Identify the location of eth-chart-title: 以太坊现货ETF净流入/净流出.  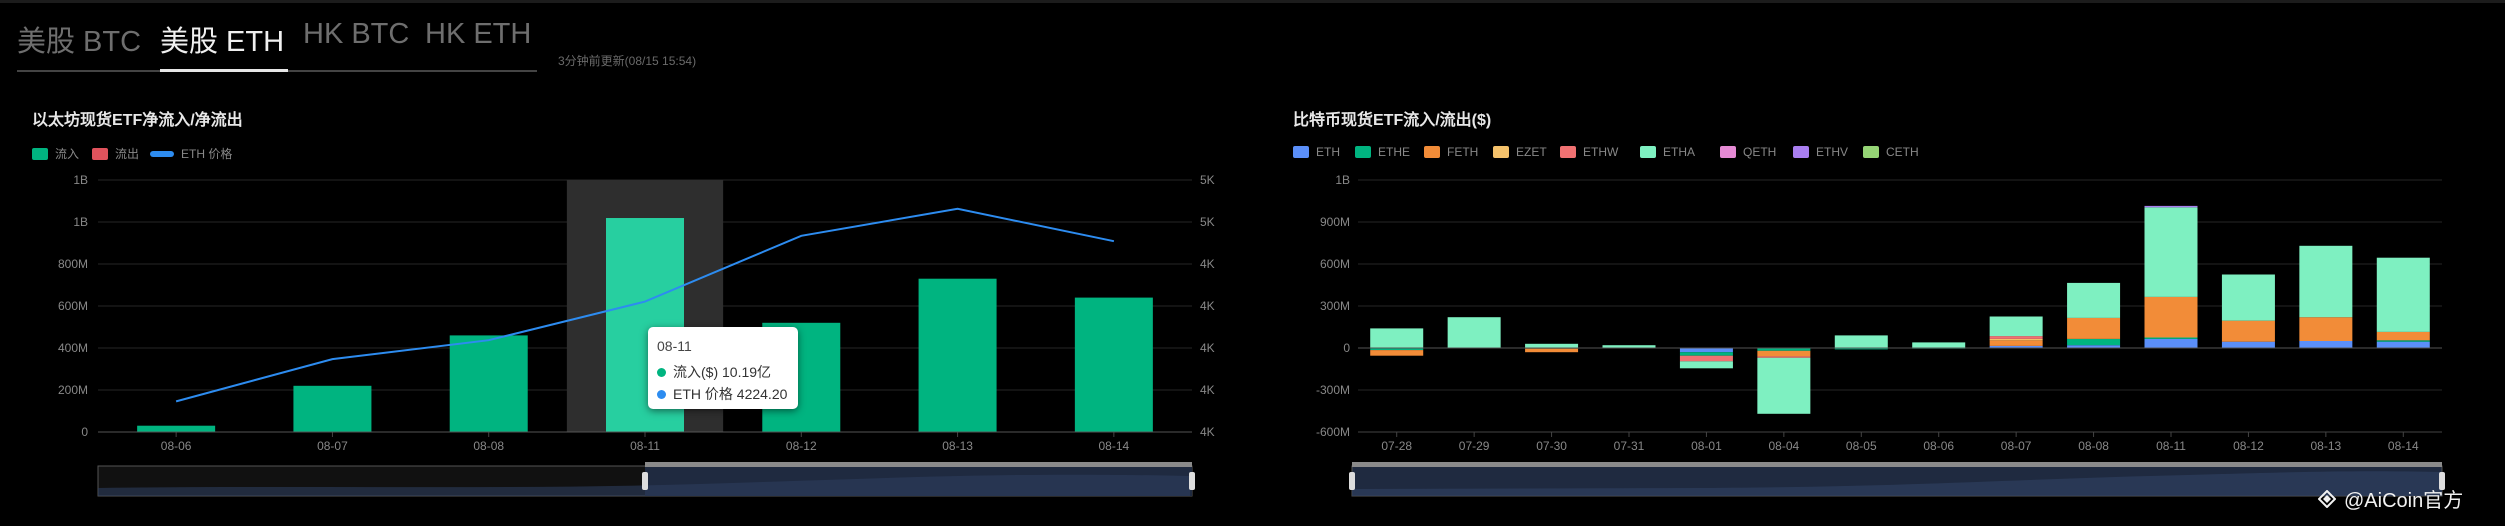
(137, 120).